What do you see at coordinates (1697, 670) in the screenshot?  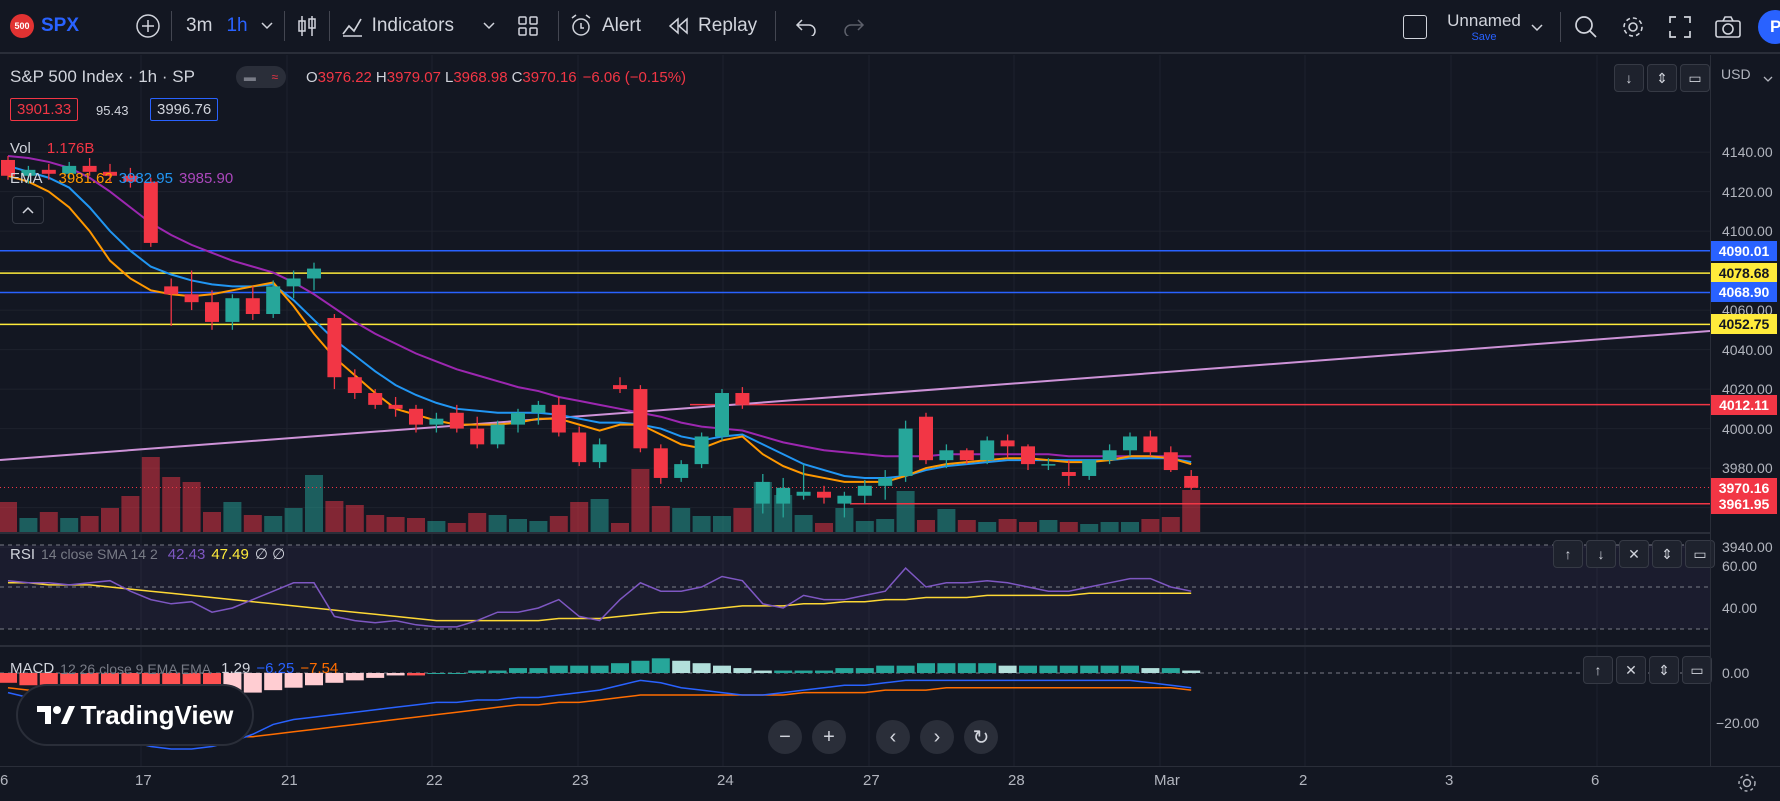 I see `macd-maximize-button: ▭` at bounding box center [1697, 670].